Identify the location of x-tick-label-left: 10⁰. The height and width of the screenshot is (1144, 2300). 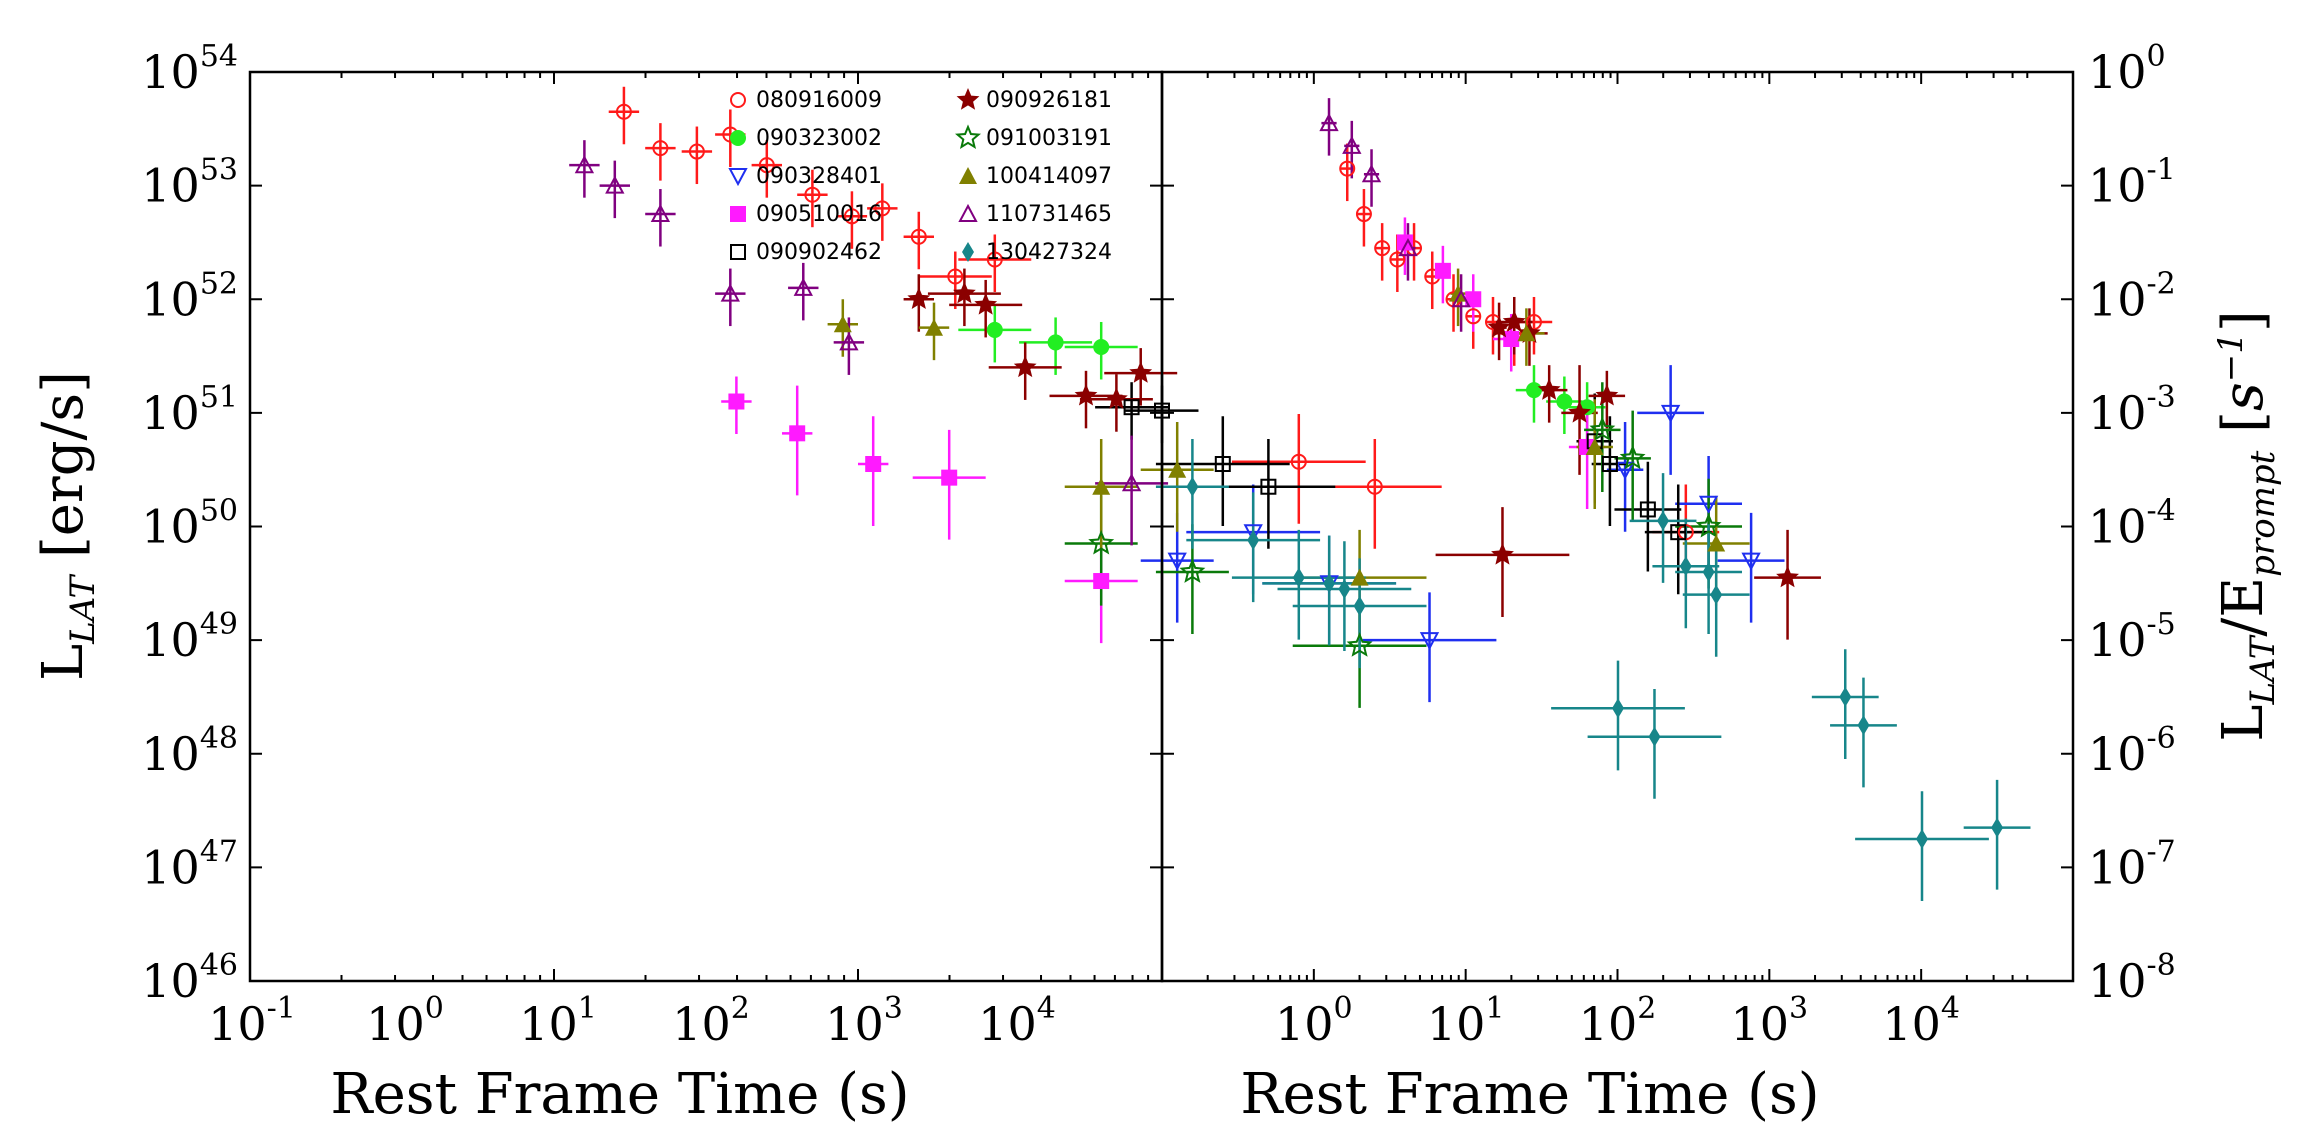
(405, 1021).